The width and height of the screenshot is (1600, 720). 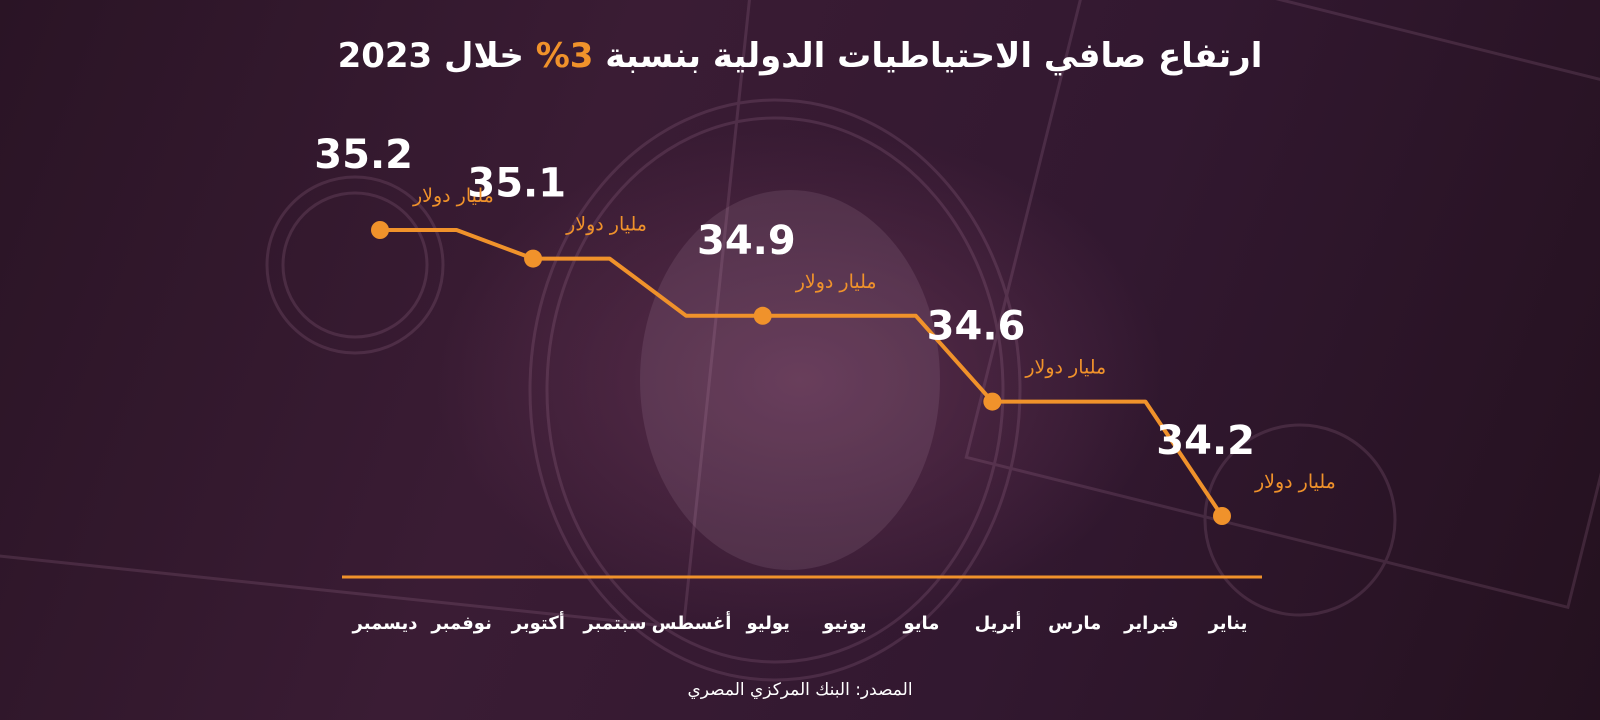 I want to click on x-tick-label: يونيو, so click(x=844, y=623).